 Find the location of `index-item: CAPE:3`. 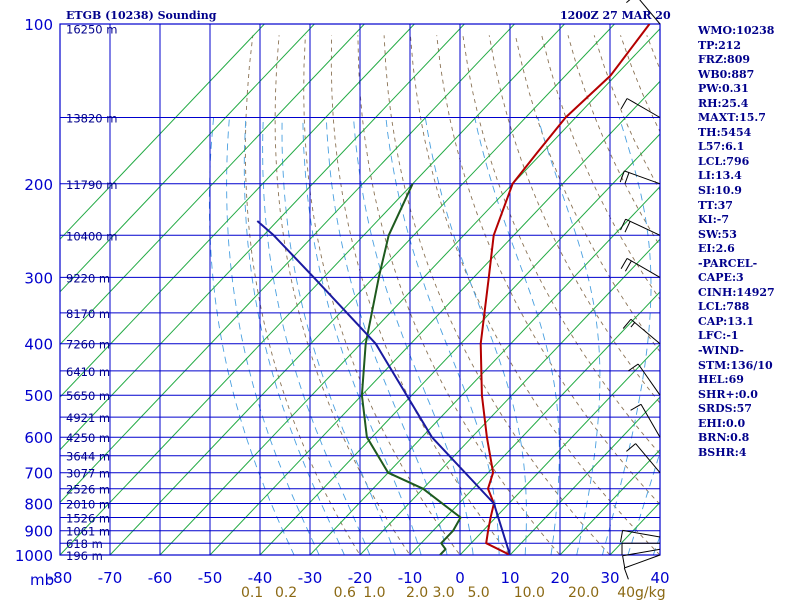

index-item: CAPE:3 is located at coordinates (721, 278).